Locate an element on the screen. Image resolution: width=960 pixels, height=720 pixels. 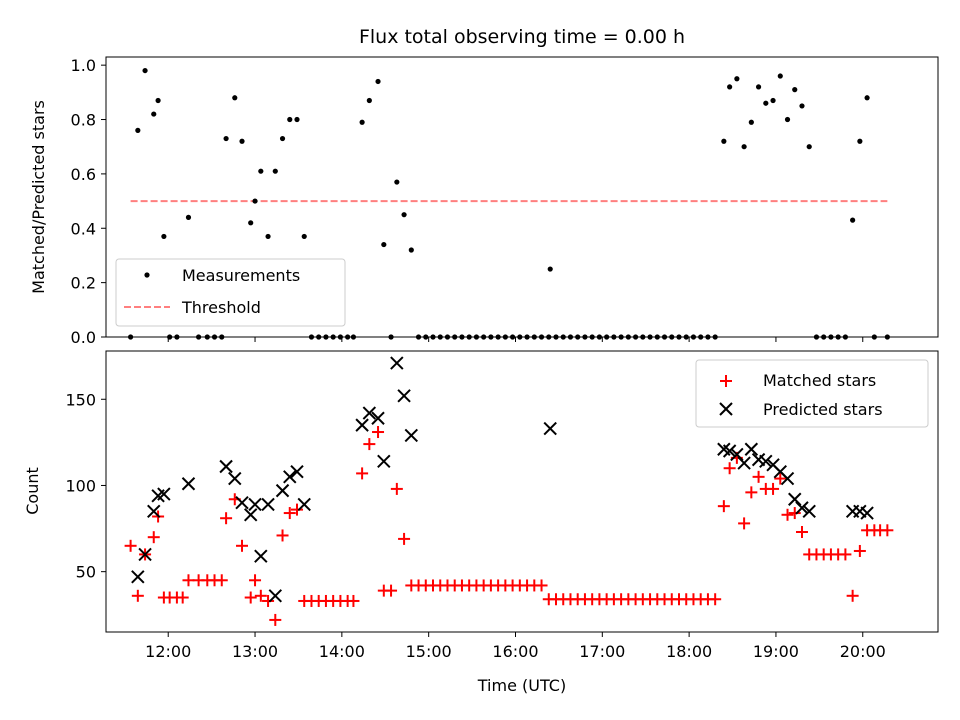
count-x-tick-label-1: 13:00 is located at coordinates (255, 651).